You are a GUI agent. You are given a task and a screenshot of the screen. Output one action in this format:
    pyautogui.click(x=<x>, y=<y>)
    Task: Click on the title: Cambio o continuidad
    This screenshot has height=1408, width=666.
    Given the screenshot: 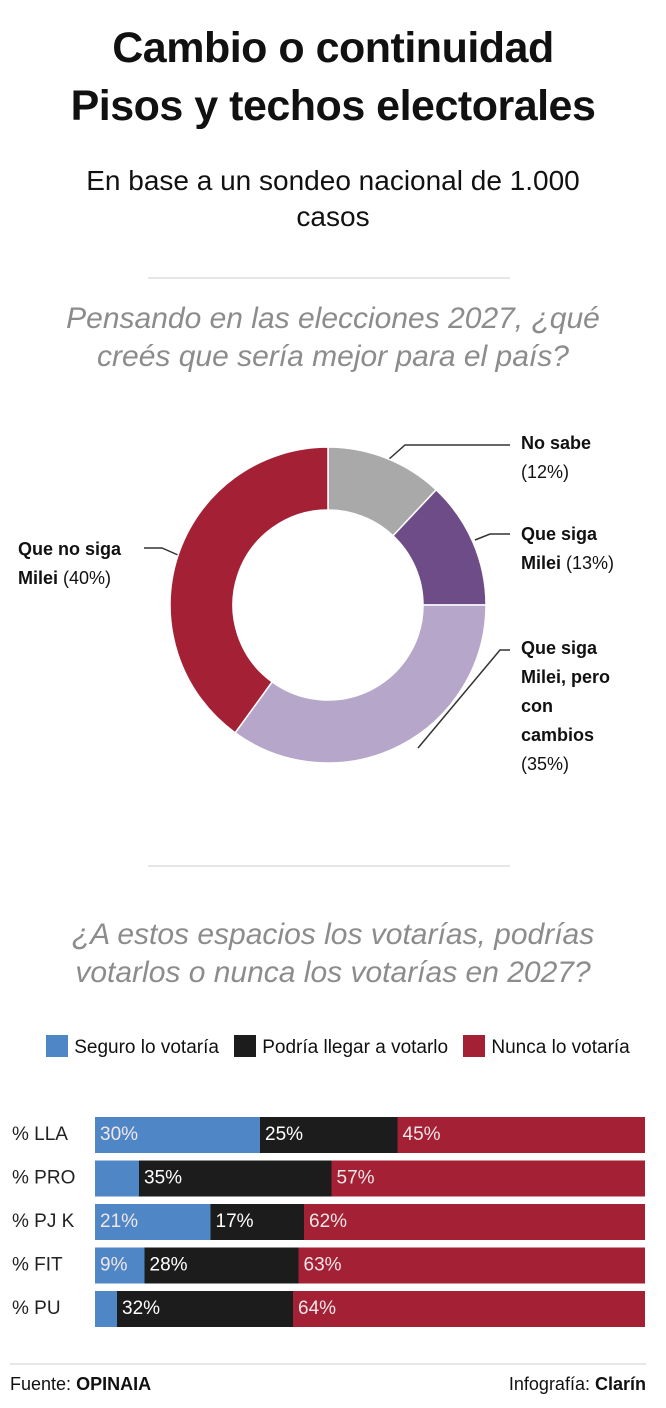 What is the action you would take?
    pyautogui.click(x=333, y=48)
    